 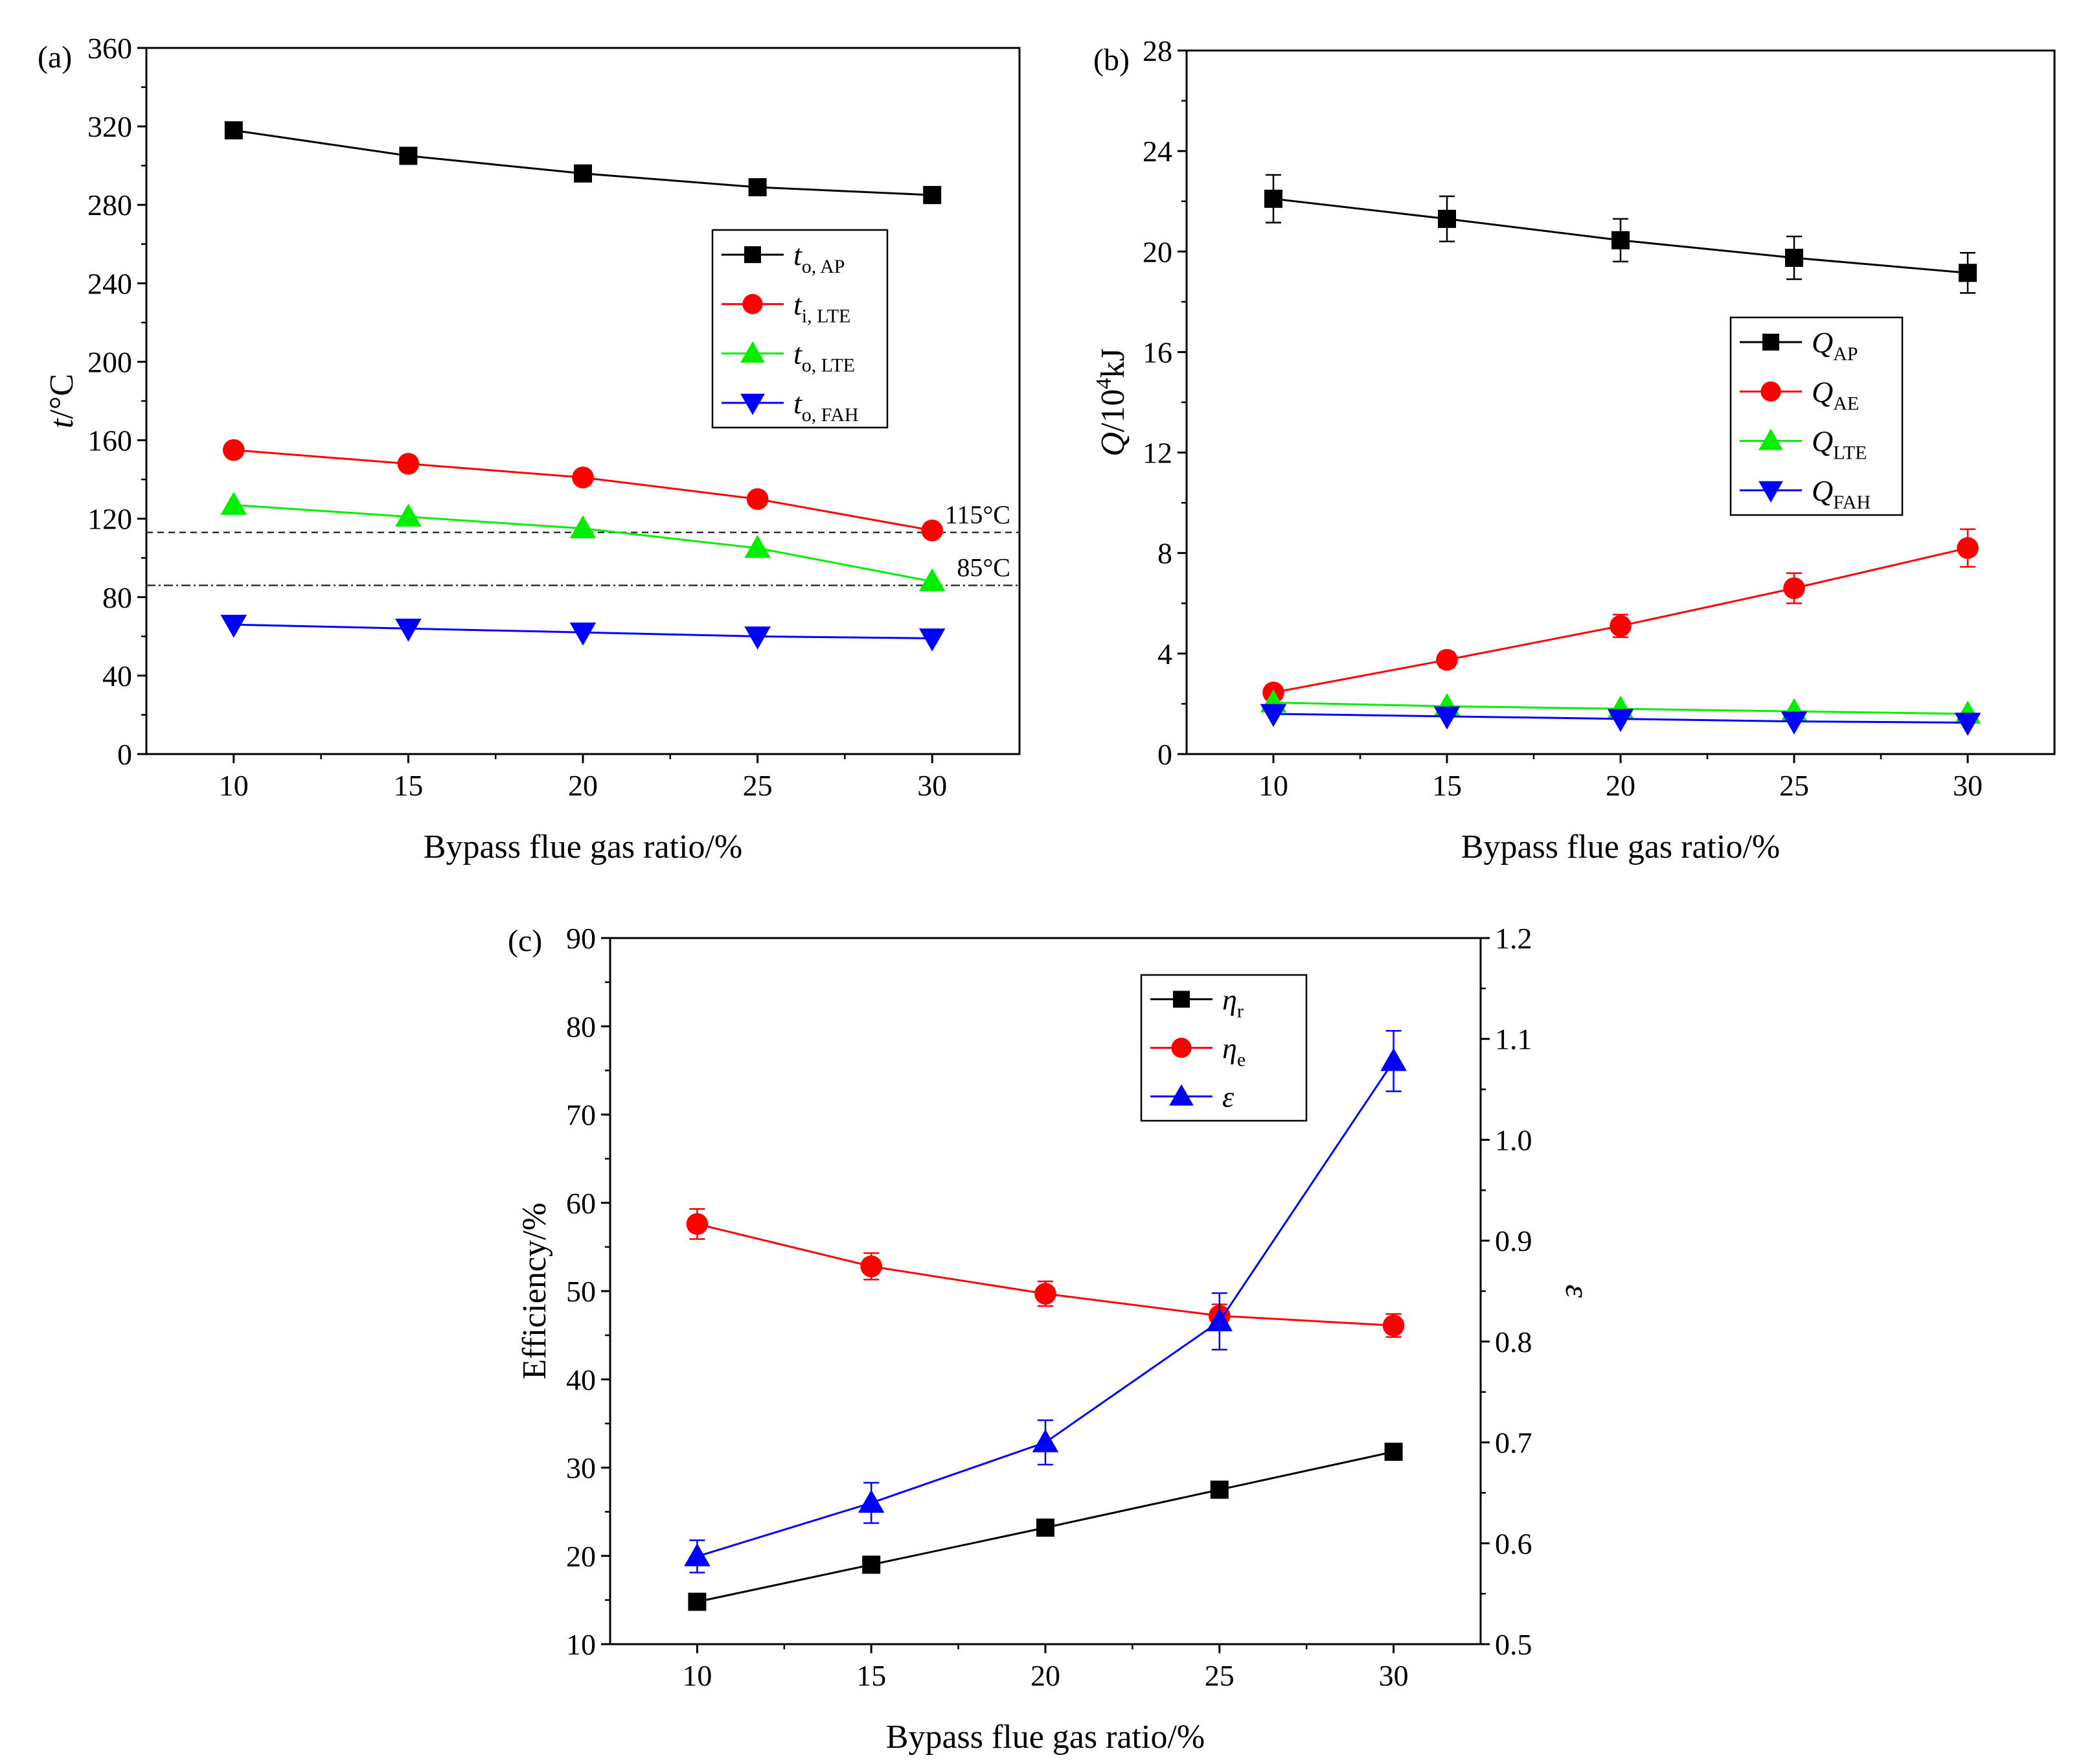 What do you see at coordinates (581, 1026) in the screenshot?
I see `y-tick-label: 80` at bounding box center [581, 1026].